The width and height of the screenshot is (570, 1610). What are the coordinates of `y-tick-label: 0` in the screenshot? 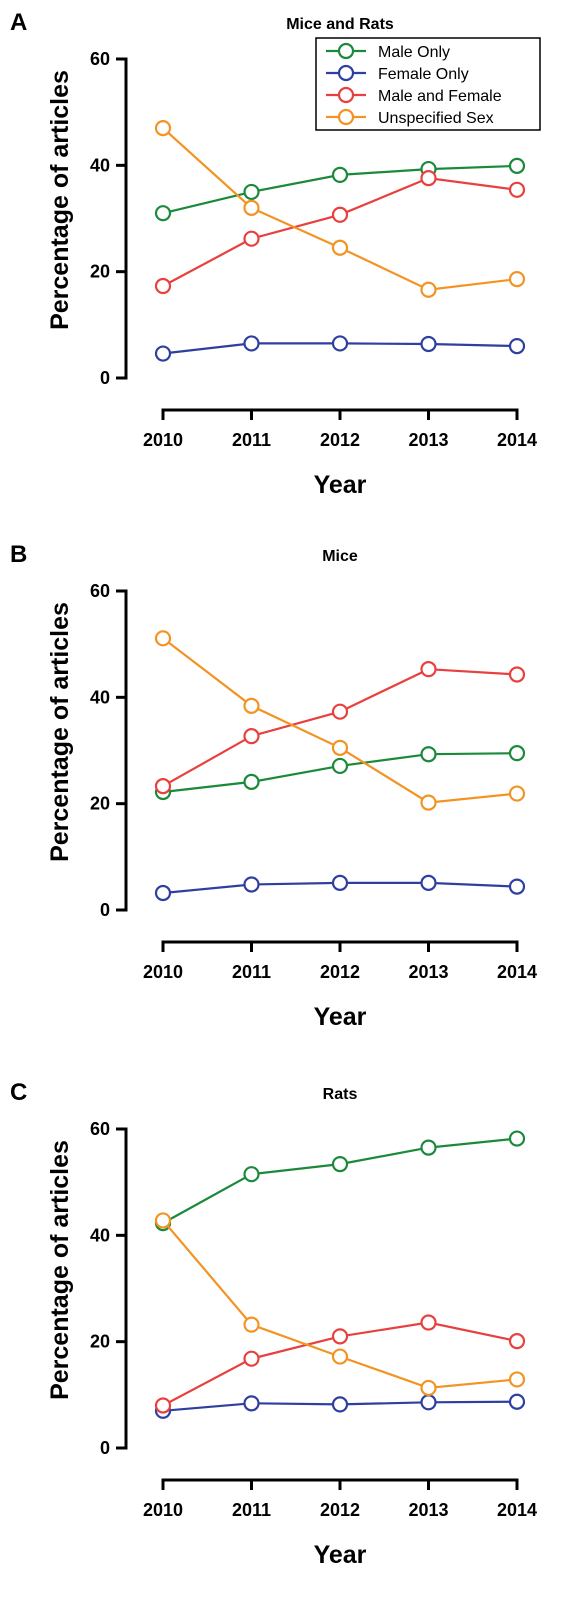 It's located at (105, 910).